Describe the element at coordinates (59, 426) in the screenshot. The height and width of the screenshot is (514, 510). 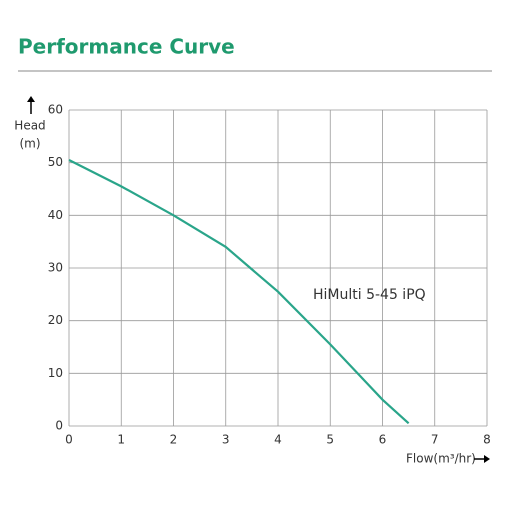
I see `y-tick-label: 0` at that location.